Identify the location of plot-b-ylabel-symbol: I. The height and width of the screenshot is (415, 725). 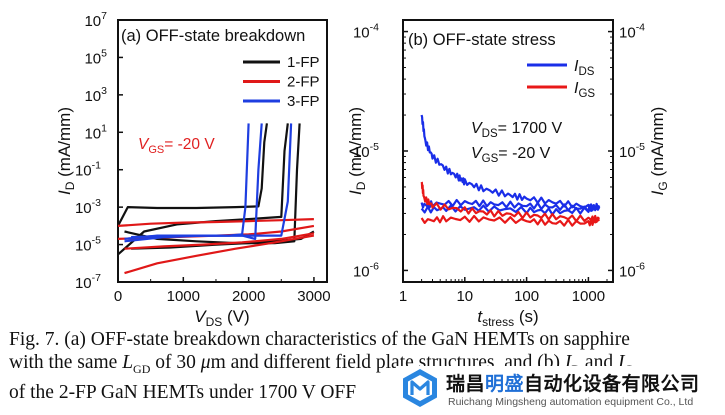
(355, 192).